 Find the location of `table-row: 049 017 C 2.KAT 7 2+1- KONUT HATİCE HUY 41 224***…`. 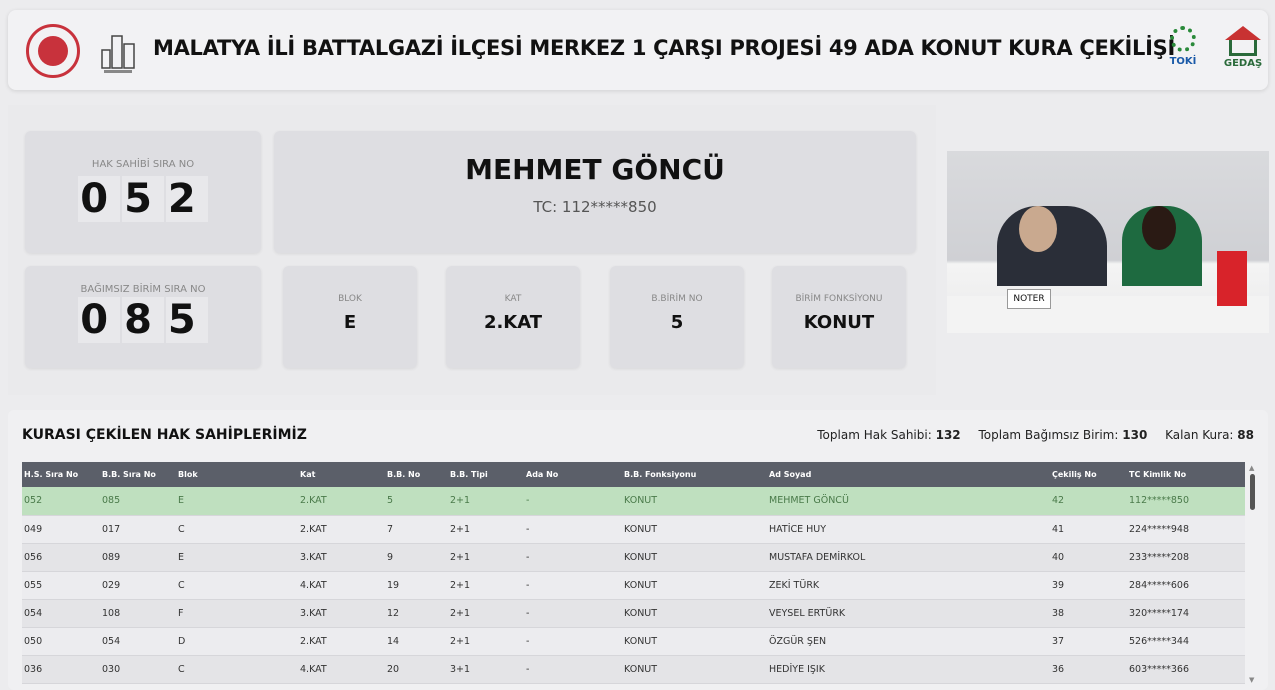

table-row: 049 017 C 2.KAT 7 2+1- KONUT HATİCE HUY 41 224***… is located at coordinates (633, 529).